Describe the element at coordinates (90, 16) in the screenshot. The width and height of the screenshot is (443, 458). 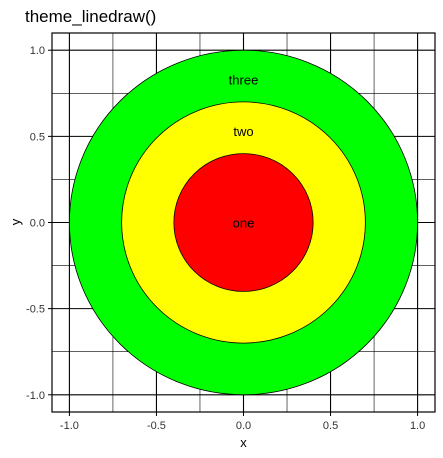
I see `chart-title: theme_linedraw()` at that location.